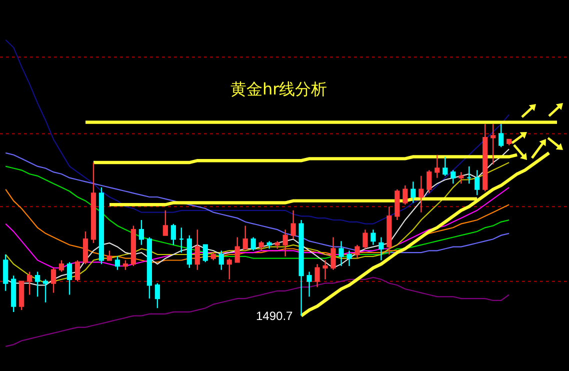 This screenshot has width=569, height=371. What do you see at coordinates (275, 316) in the screenshot?
I see `annotation: 1490.7` at bounding box center [275, 316].